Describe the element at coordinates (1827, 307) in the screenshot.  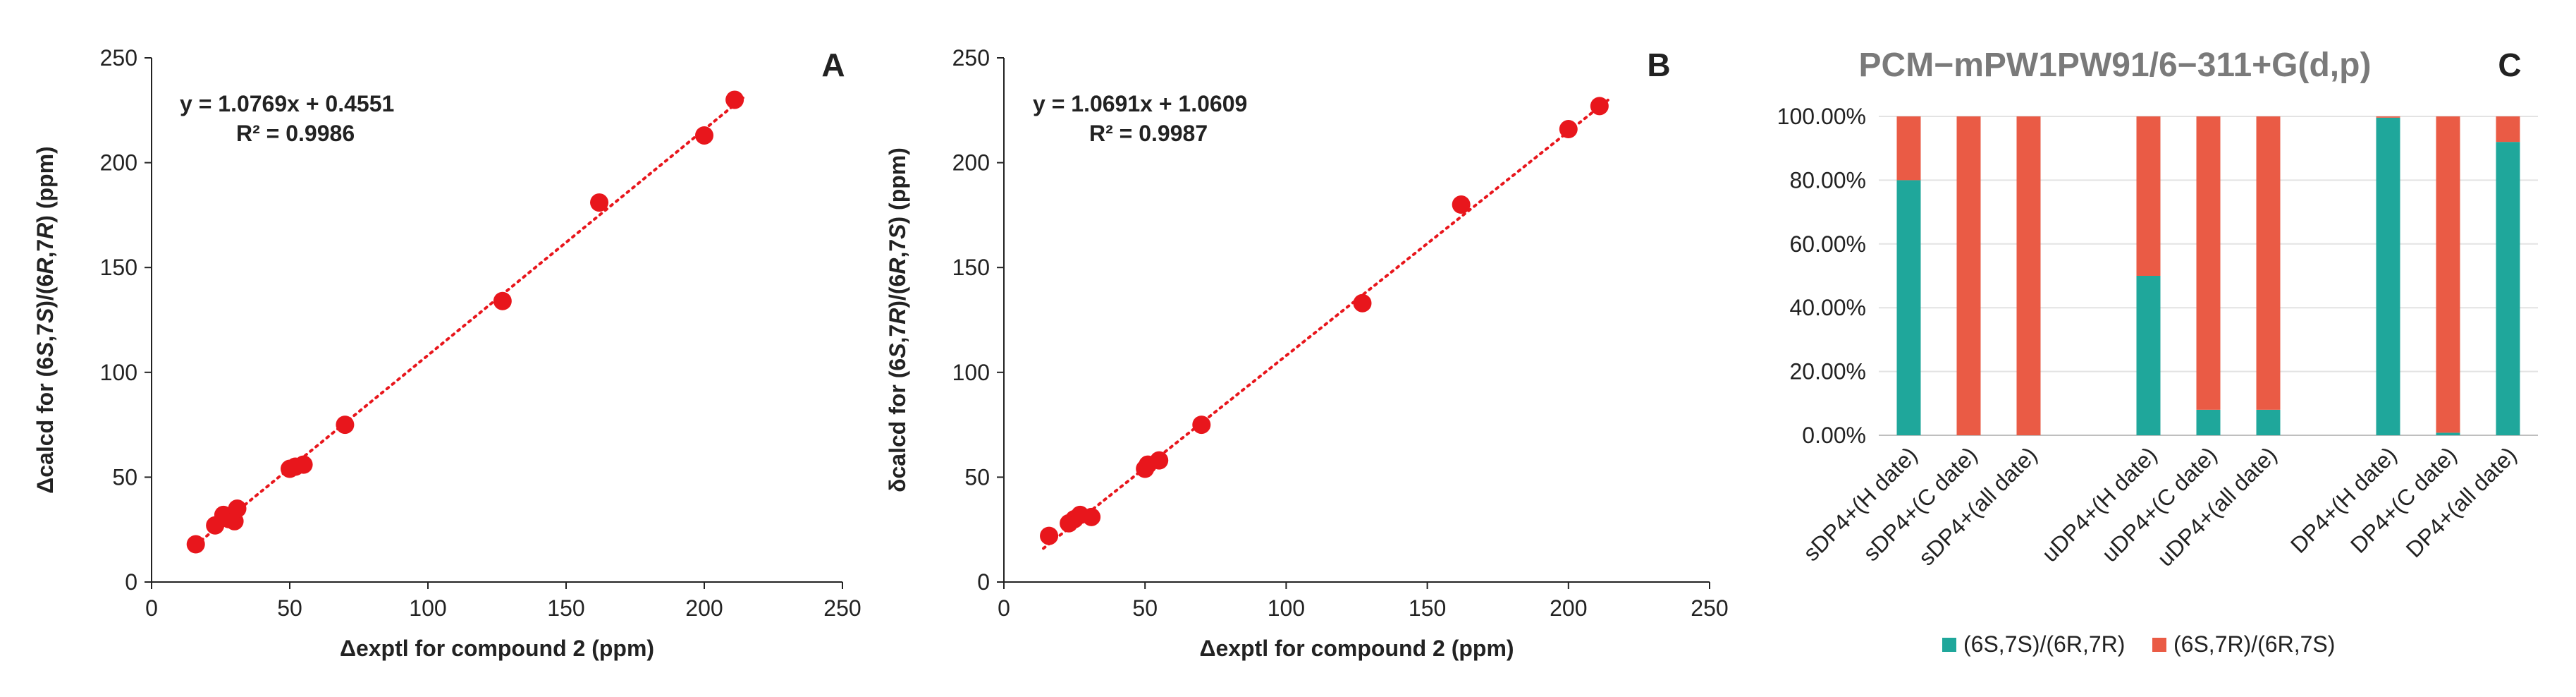
I see `y-tick-label: 40.00%` at that location.